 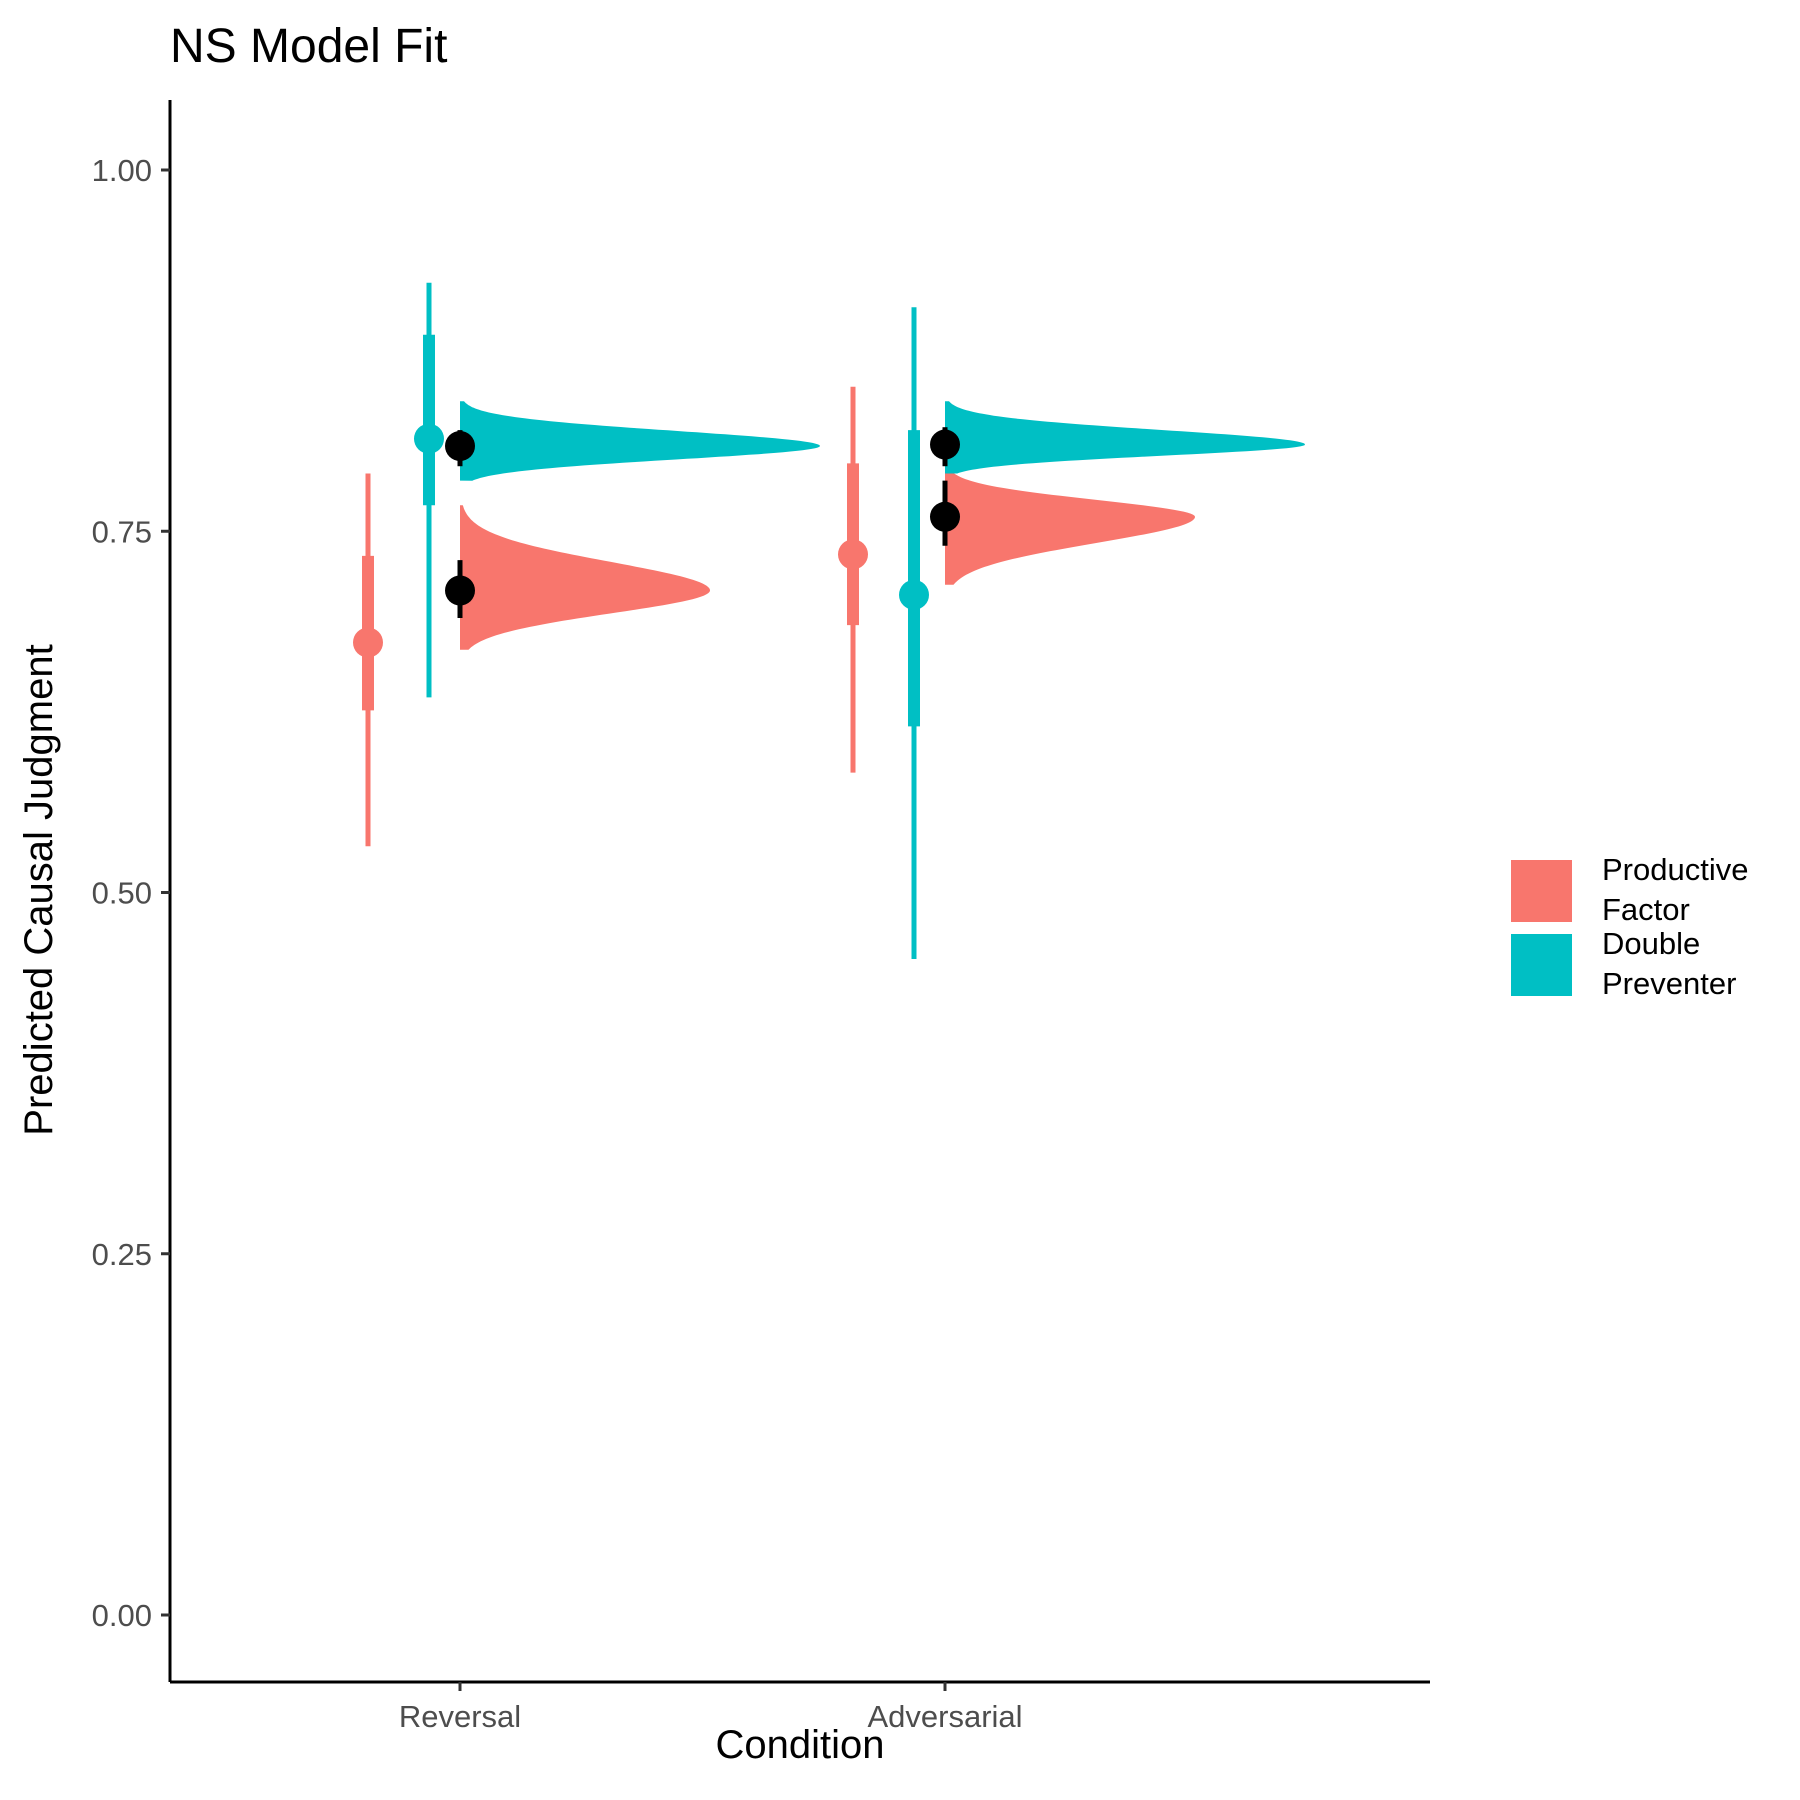 What do you see at coordinates (460, 1716) in the screenshot?
I see `x-tick-label: Reversal` at bounding box center [460, 1716].